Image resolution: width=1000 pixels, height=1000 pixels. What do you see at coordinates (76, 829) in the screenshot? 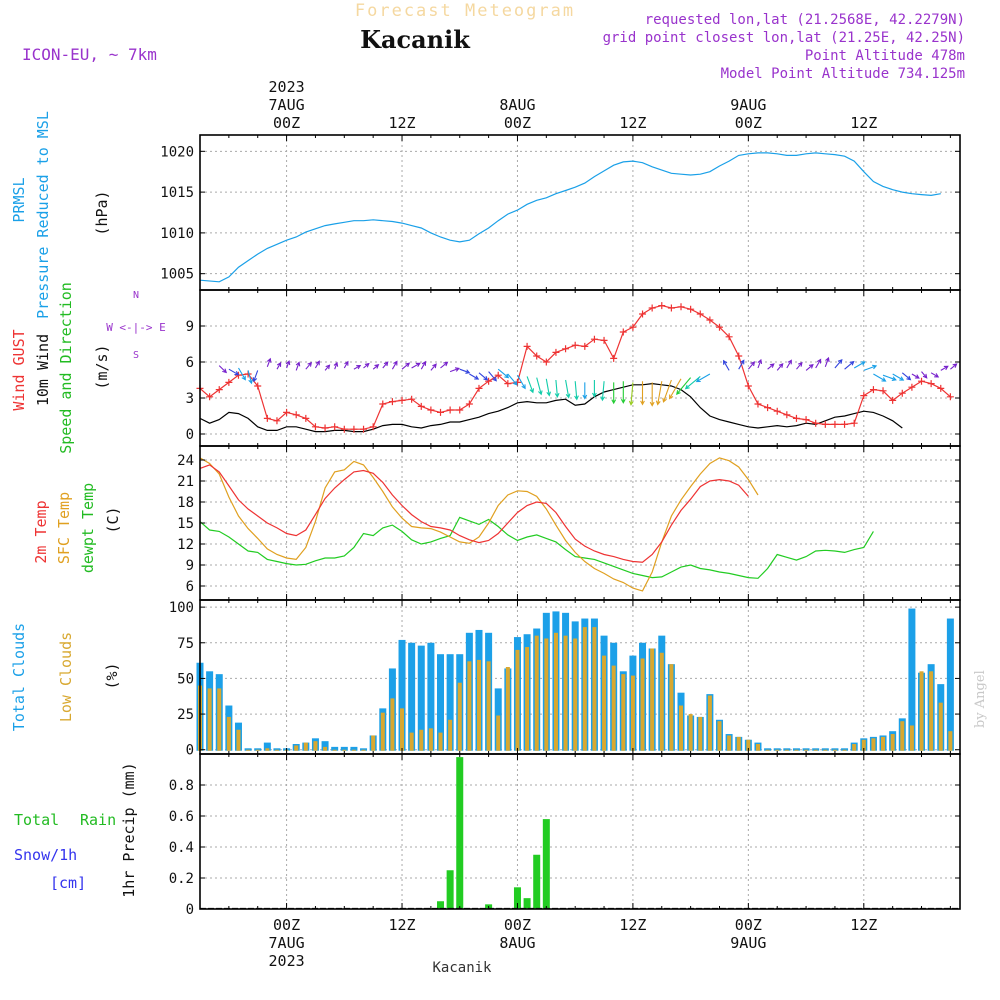
I see `precip-panel-labels: Total Rain Snow/1h [cm] 1hr Precip (mm)` at bounding box center [76, 829].